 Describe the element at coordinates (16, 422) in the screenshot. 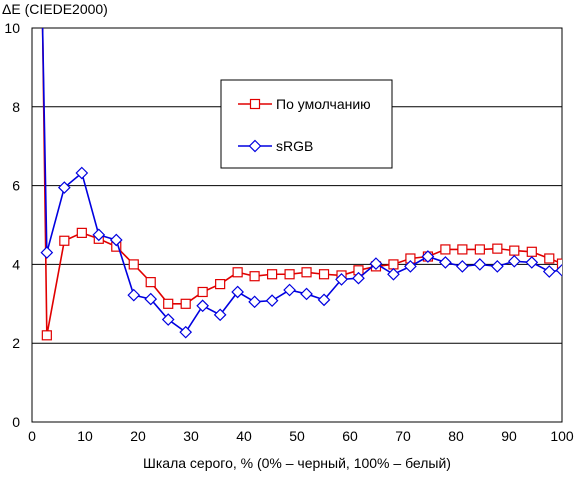

I see `y-tick-label: 0` at that location.